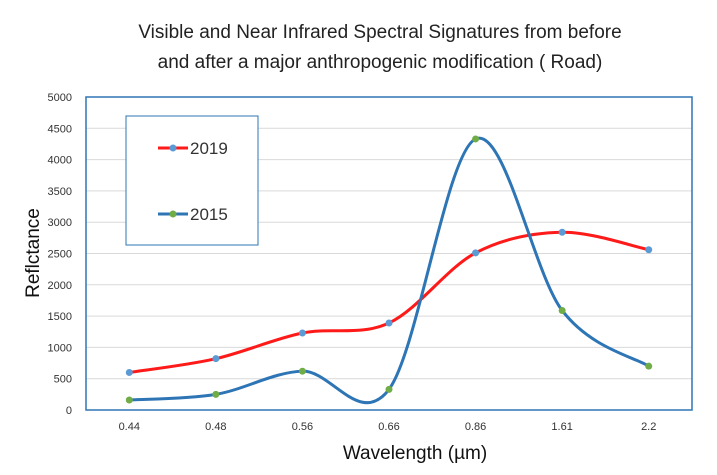 The width and height of the screenshot is (717, 475). What do you see at coordinates (302, 427) in the screenshot?
I see `x-tick-label: 0.56` at bounding box center [302, 427].